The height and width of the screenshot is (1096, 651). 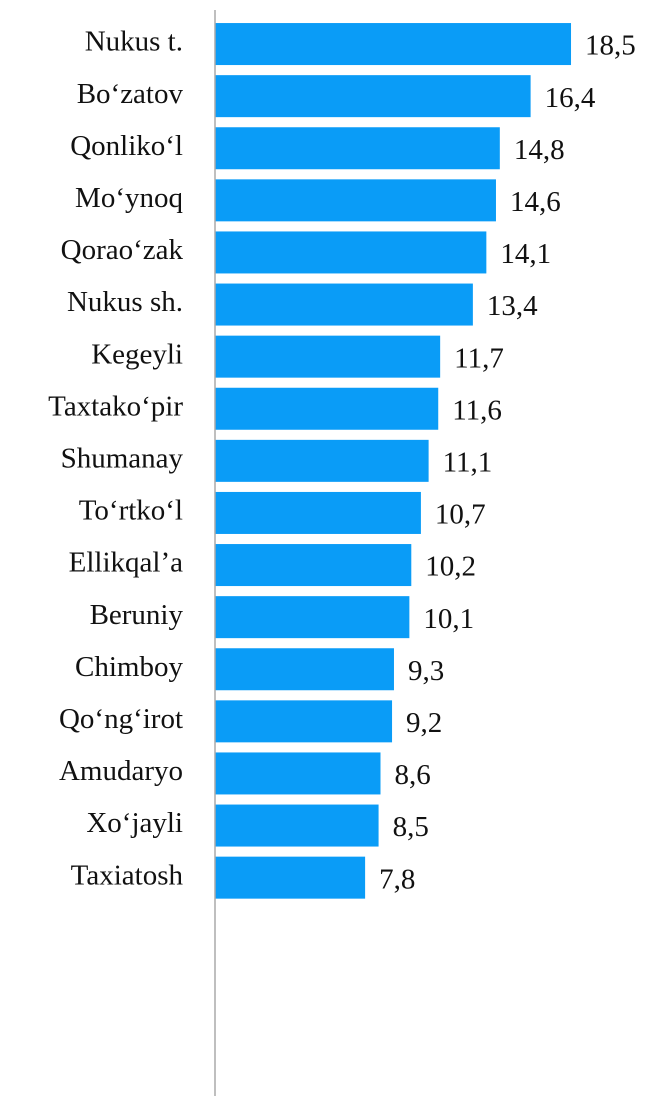 What do you see at coordinates (137, 354) in the screenshot?
I see `category-label: Kegeyli` at bounding box center [137, 354].